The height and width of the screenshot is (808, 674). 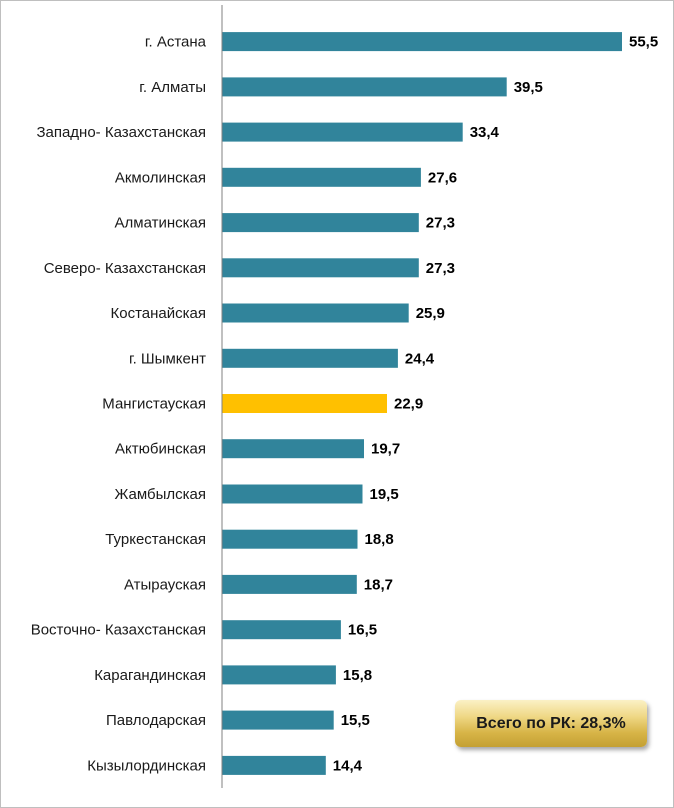 I want to click on category-label: Жамбылская, so click(x=161, y=494).